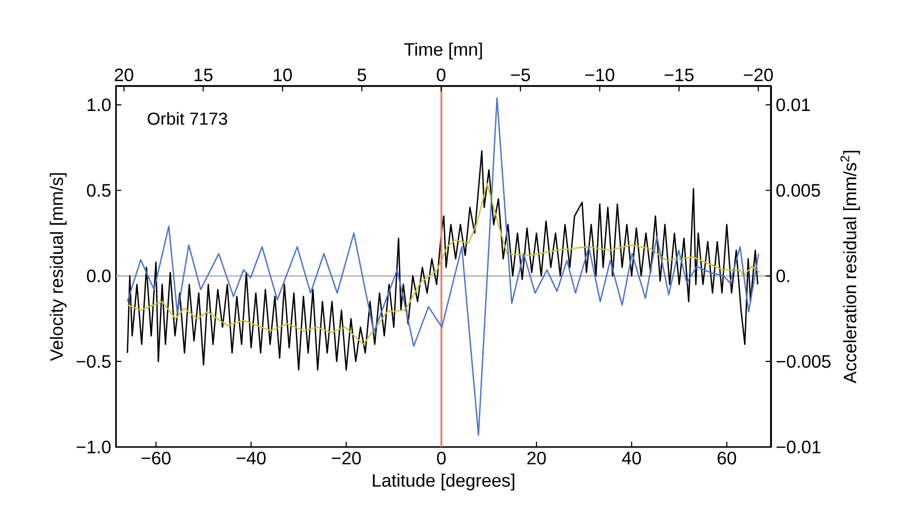 The width and height of the screenshot is (906, 518). Describe the element at coordinates (283, 75) in the screenshot. I see `x2-tick-label: 10` at that location.